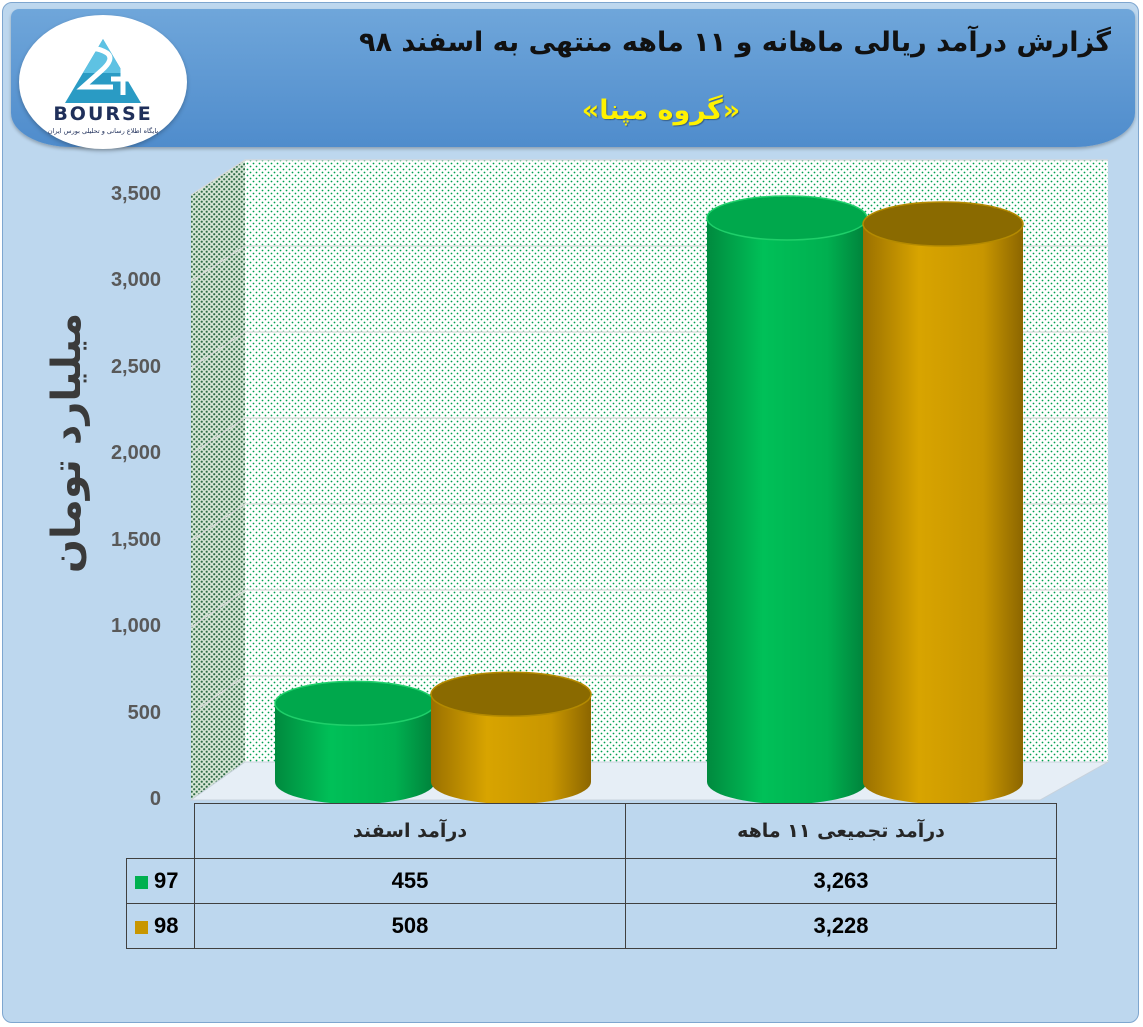  I want to click on side-wall, so click(218, 480).